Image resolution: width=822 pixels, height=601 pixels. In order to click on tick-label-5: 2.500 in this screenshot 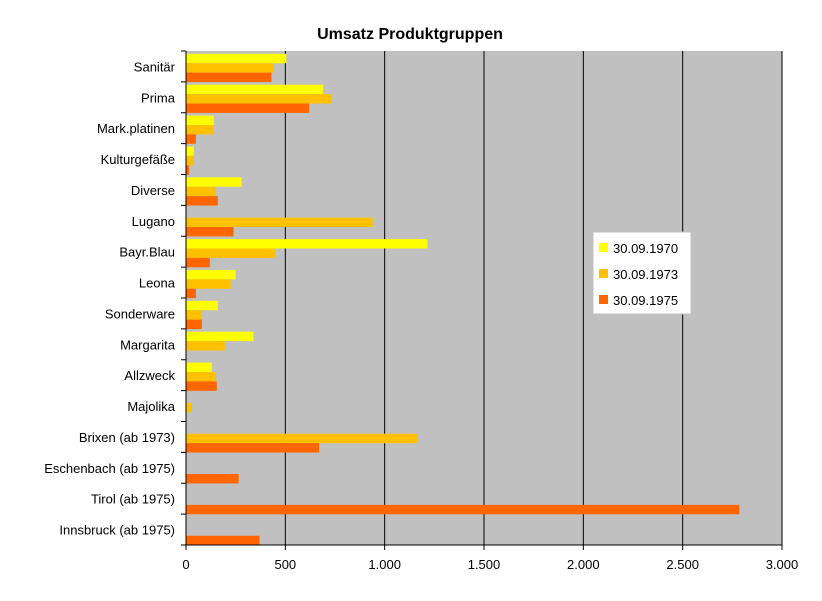, I will do `click(682, 564)`.